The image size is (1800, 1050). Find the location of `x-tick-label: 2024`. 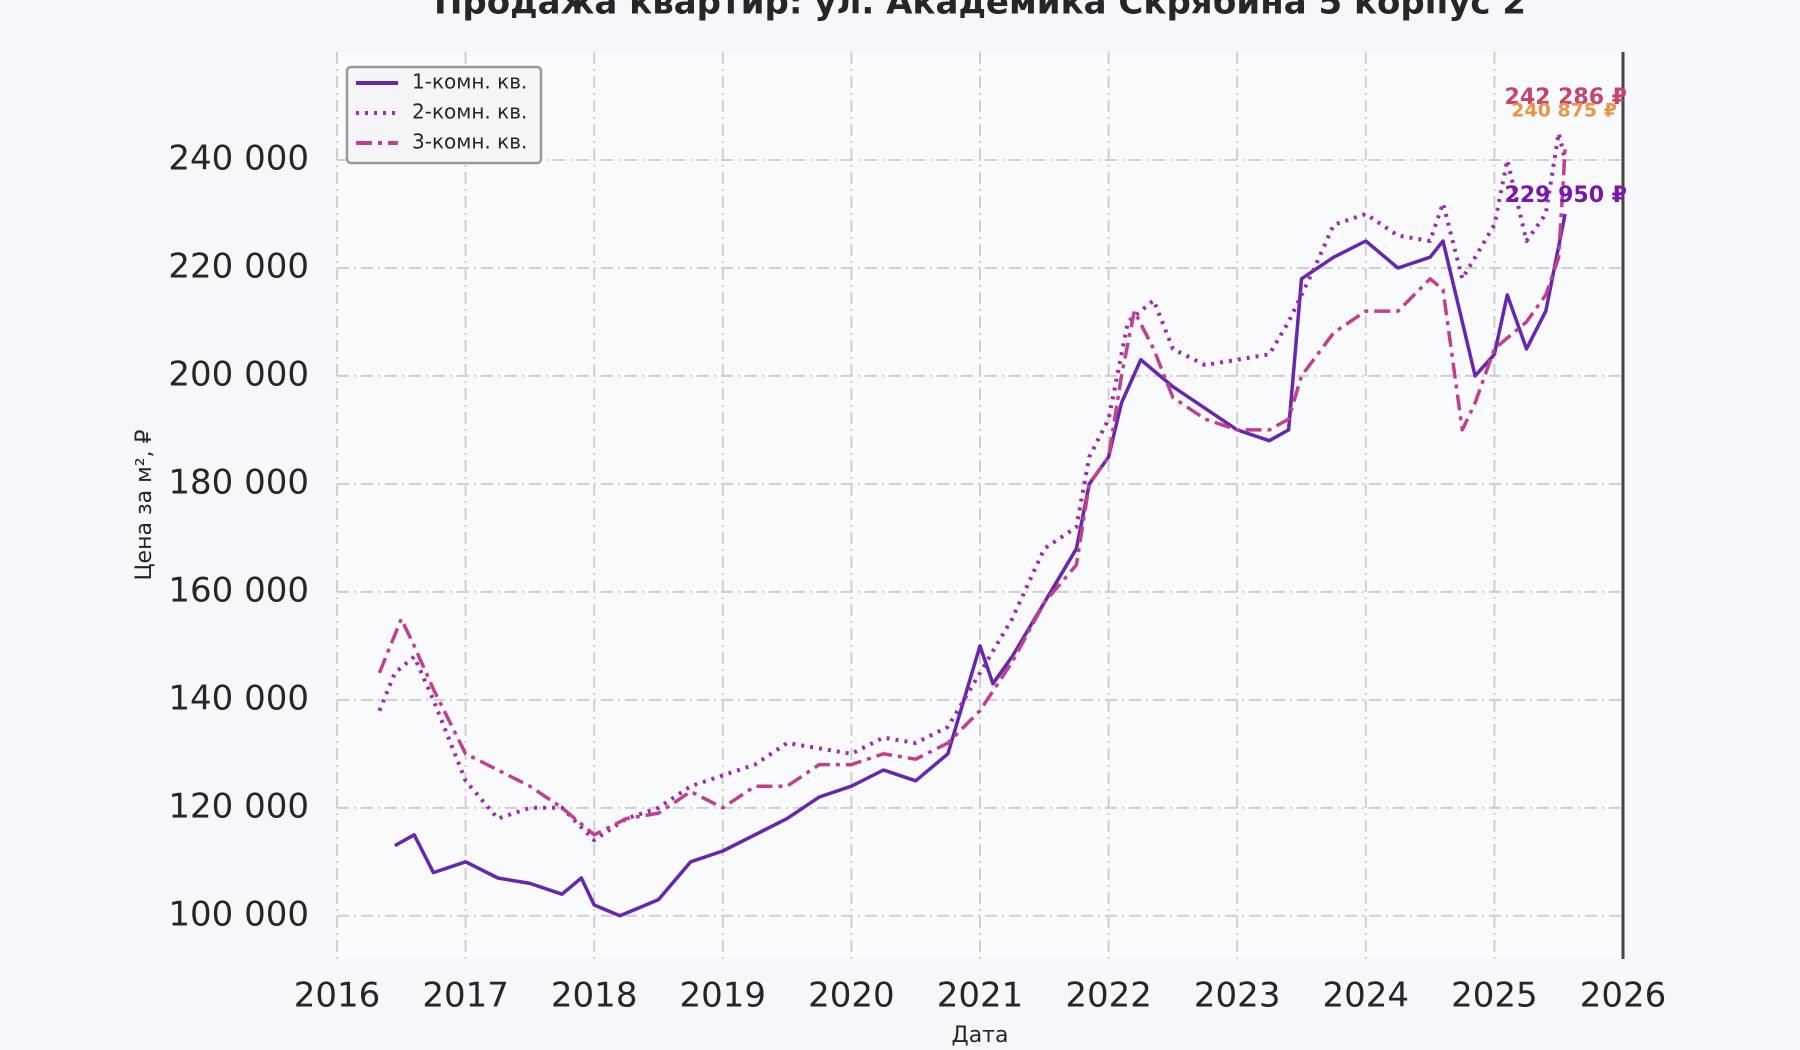

x-tick-label: 2024 is located at coordinates (1366, 996).